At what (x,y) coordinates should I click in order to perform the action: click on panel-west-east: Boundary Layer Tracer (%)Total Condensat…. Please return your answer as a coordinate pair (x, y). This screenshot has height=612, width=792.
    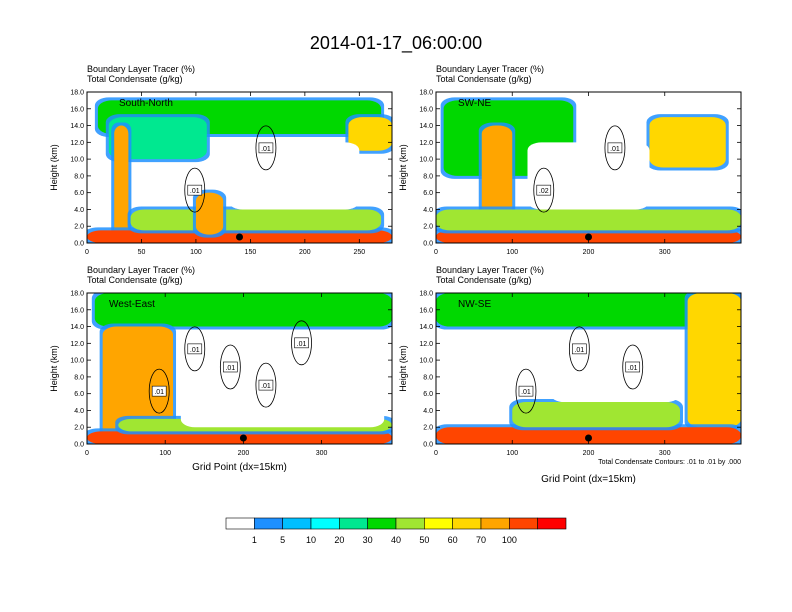
    Looking at the image, I should click on (221, 369).